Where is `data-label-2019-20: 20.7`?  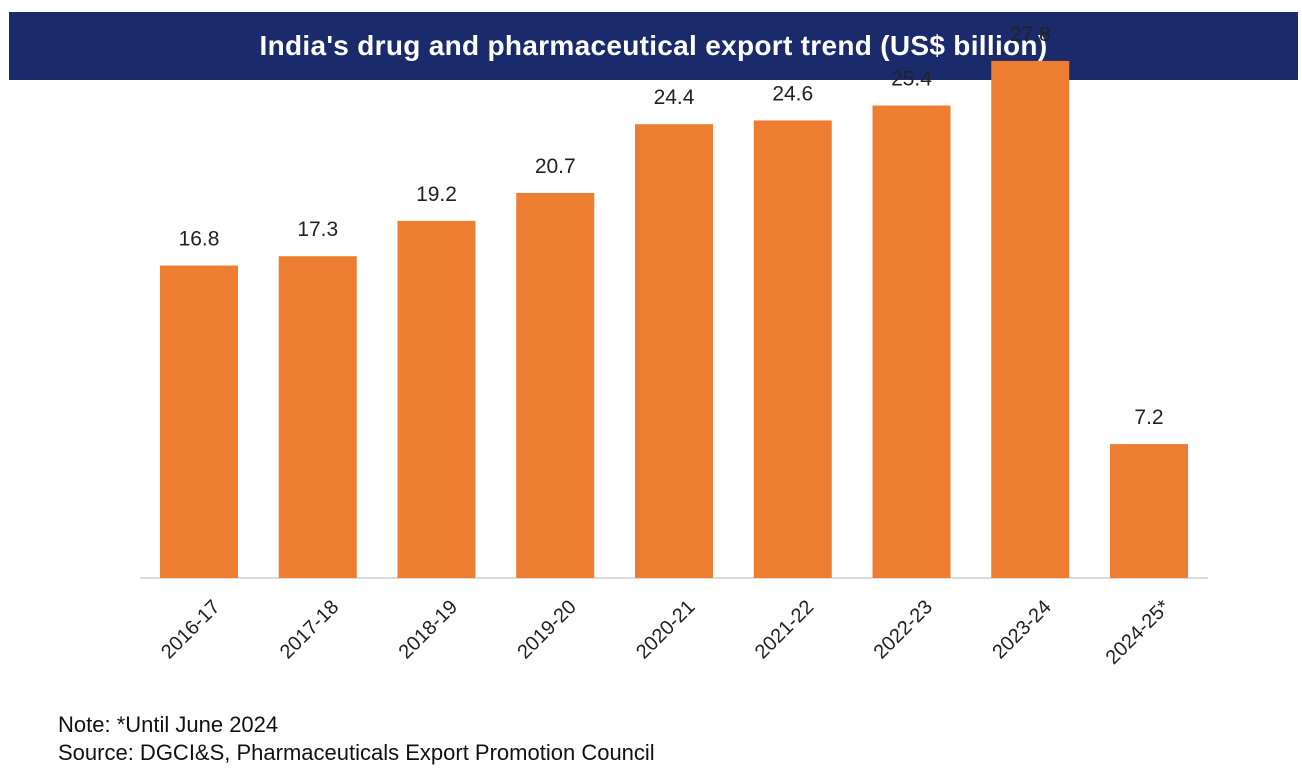
data-label-2019-20: 20.7 is located at coordinates (555, 166).